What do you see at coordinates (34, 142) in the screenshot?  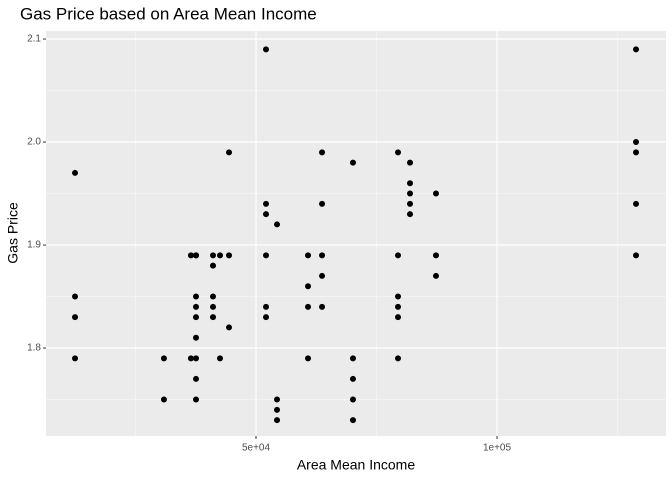 I see `y-tick-label: 2.0` at bounding box center [34, 142].